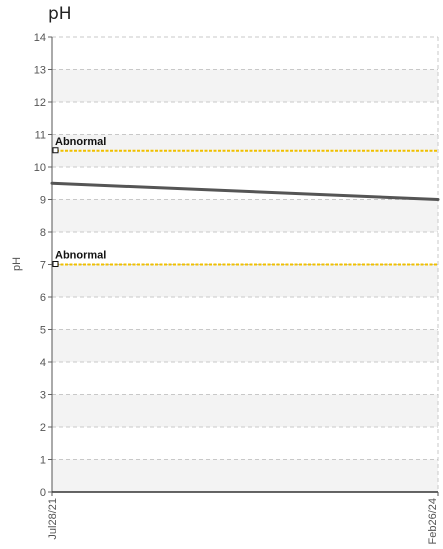 This screenshot has height=549, width=443. What do you see at coordinates (40, 71) in the screenshot?
I see `y-tick-label: 13` at bounding box center [40, 71].